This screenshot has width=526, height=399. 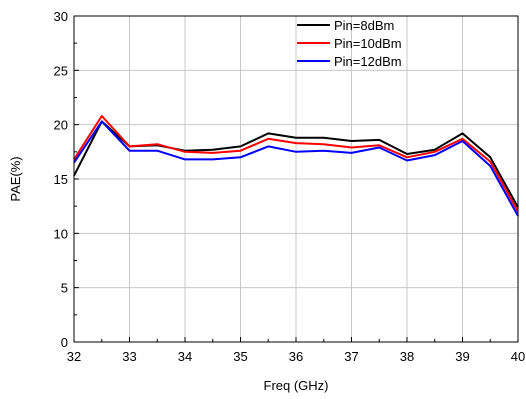 What do you see at coordinates (240, 356) in the screenshot?
I see `x-tick-label: 35` at bounding box center [240, 356].